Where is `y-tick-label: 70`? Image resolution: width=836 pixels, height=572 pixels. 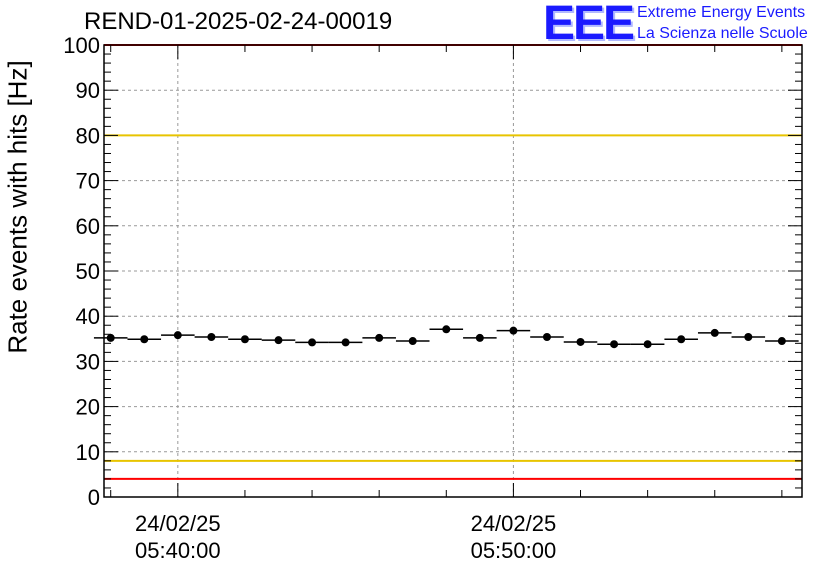
y-tick-label: 70 is located at coordinates (88, 181).